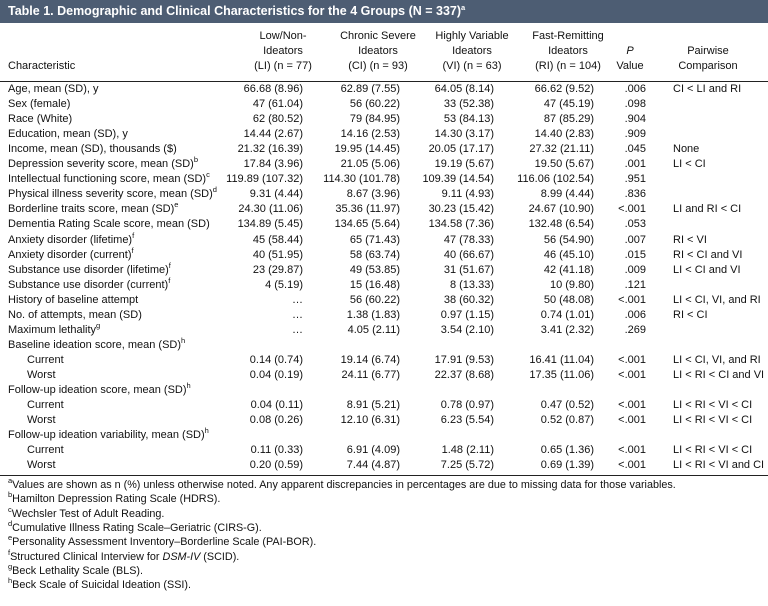 Image resolution: width=768 pixels, height=606 pixels. What do you see at coordinates (284, 284) in the screenshot?
I see `cell: 4 (5.19)` at bounding box center [284, 284].